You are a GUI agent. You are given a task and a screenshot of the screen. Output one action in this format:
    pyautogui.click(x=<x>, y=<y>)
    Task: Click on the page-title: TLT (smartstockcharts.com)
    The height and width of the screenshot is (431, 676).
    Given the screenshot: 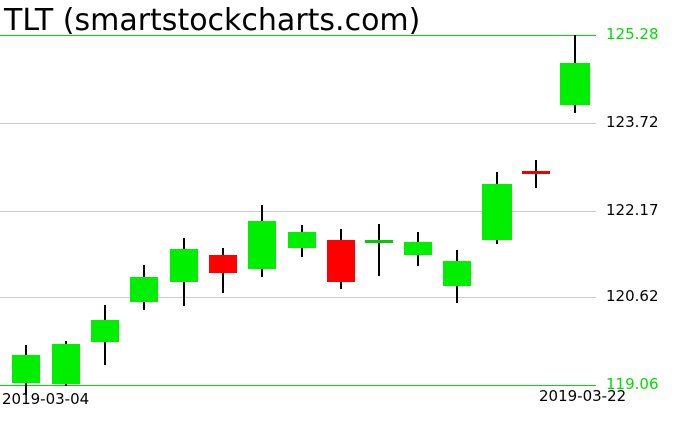 What is the action you would take?
    pyautogui.click(x=212, y=20)
    